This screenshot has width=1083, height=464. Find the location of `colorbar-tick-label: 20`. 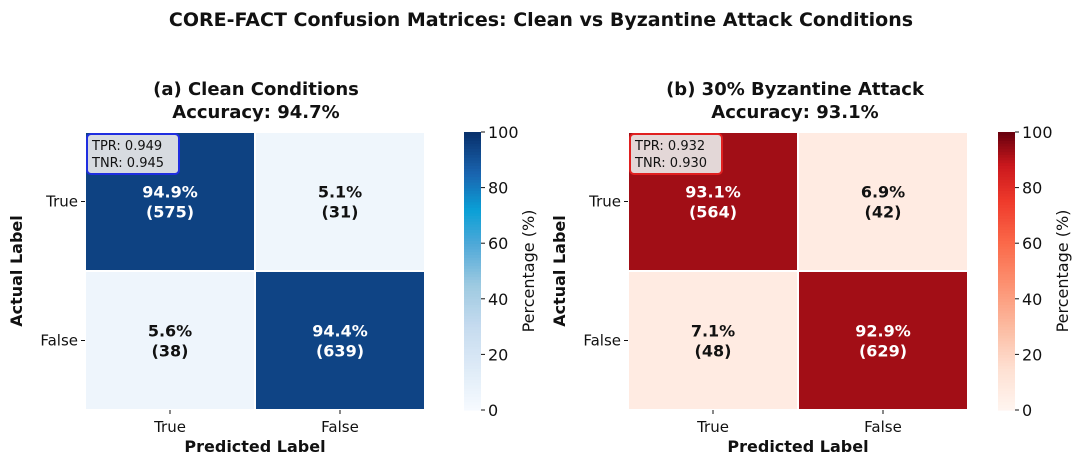

colorbar-tick-label: 20 is located at coordinates (498, 354).